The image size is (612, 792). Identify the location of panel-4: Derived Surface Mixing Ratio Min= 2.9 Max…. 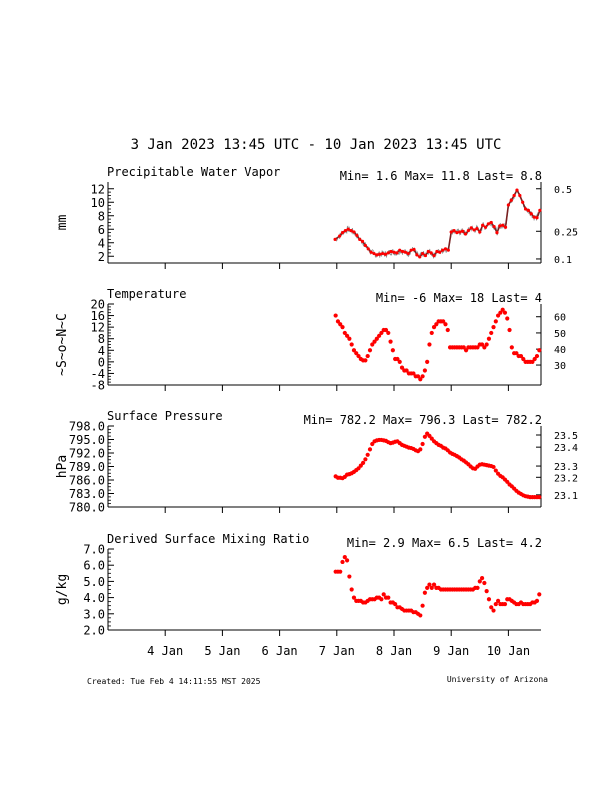
(298, 595).